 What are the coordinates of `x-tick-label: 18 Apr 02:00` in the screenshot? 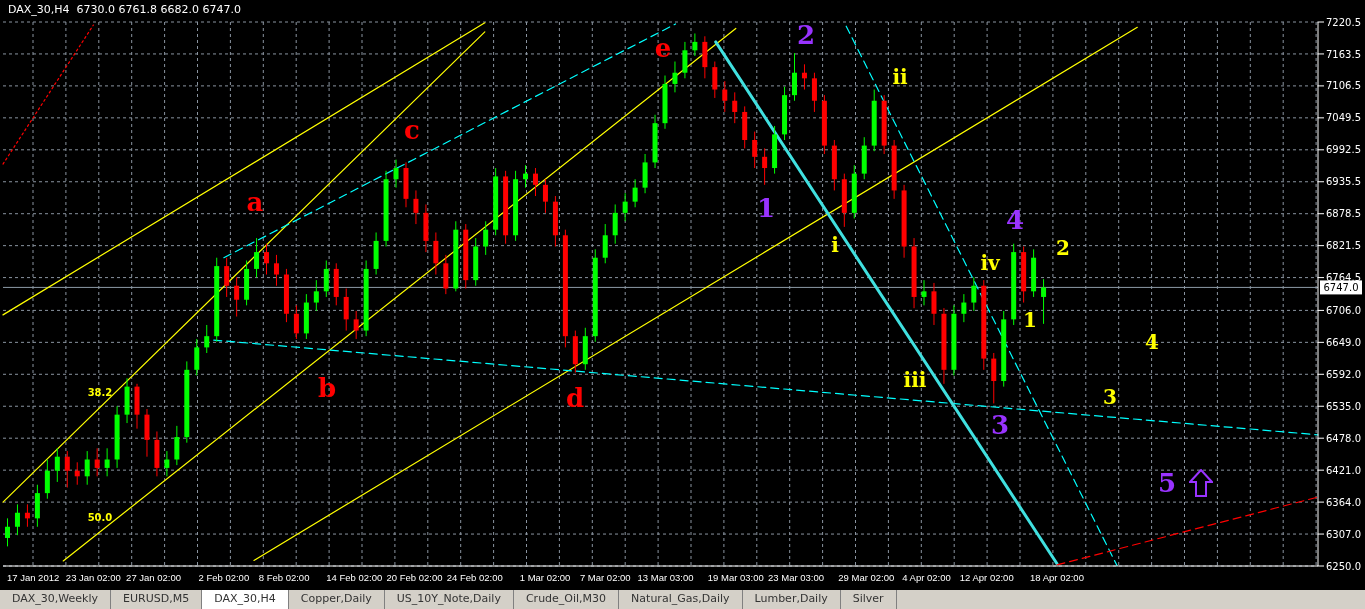 It's located at (1057, 577).